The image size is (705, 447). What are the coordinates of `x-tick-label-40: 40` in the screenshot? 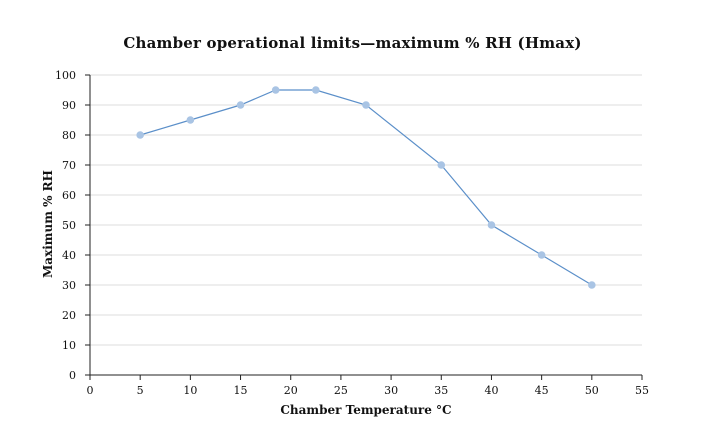 It's located at (491, 390).